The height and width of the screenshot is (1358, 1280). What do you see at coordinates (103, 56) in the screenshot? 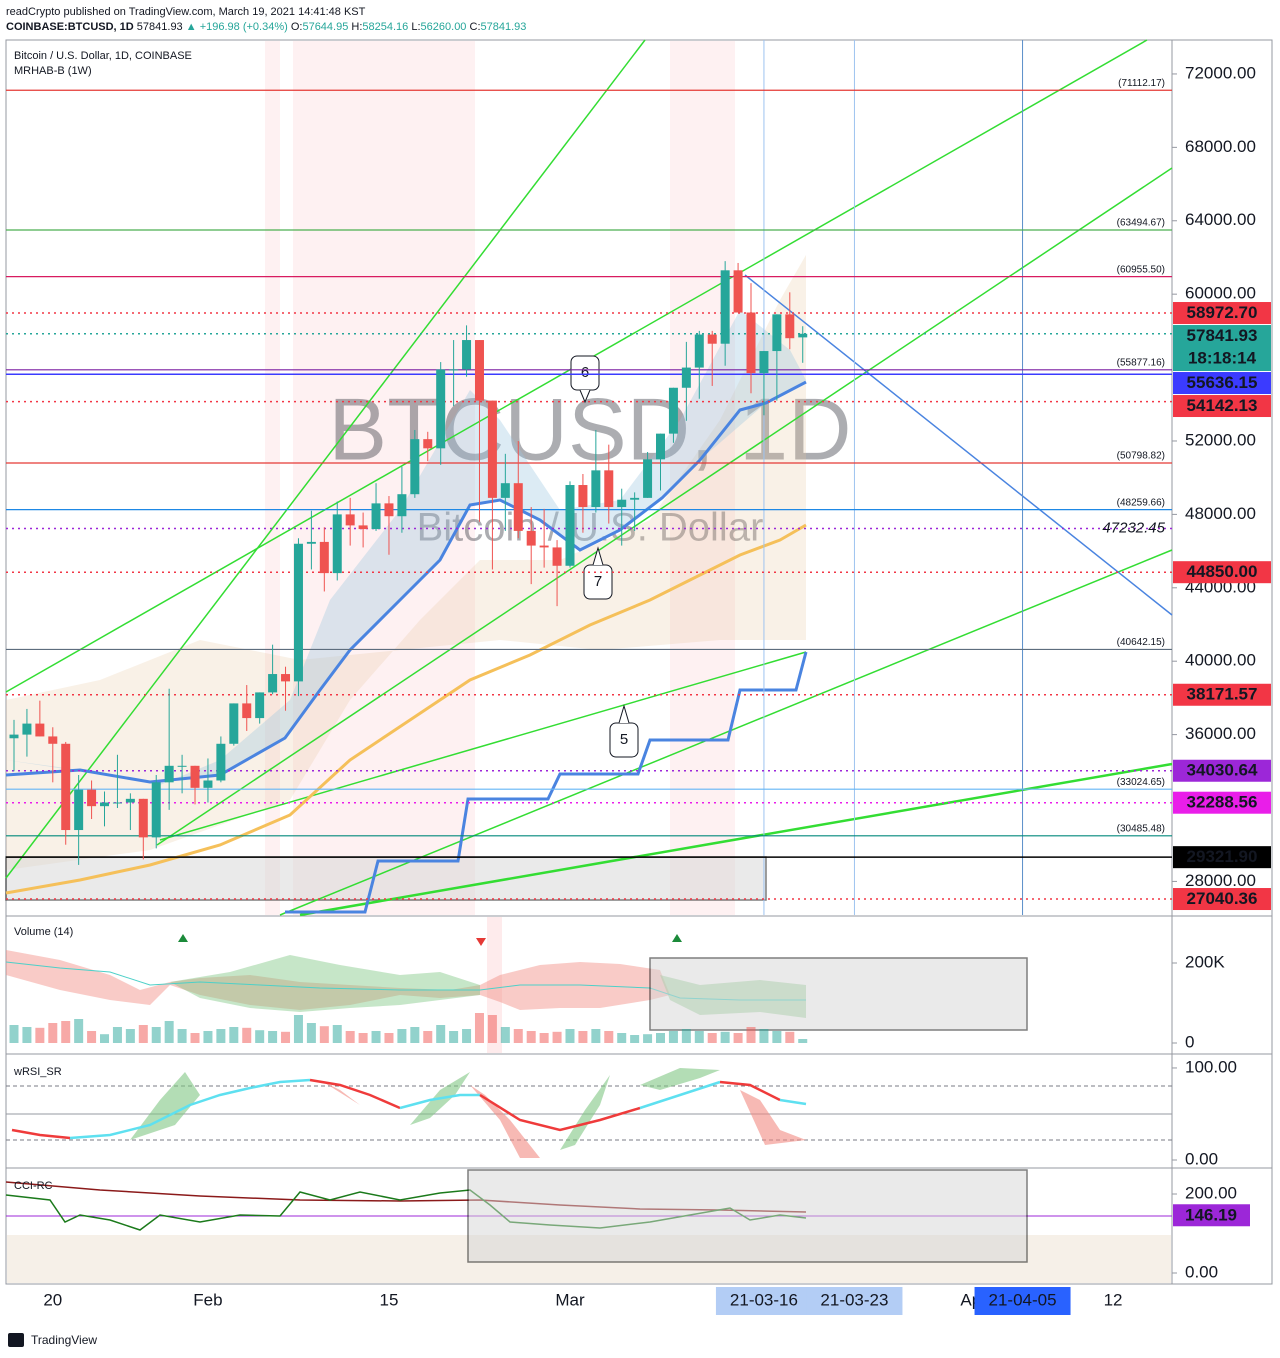
I see `chart-title: Bitcoin / U.S. Dollar, 1D, COINBASE` at bounding box center [103, 56].